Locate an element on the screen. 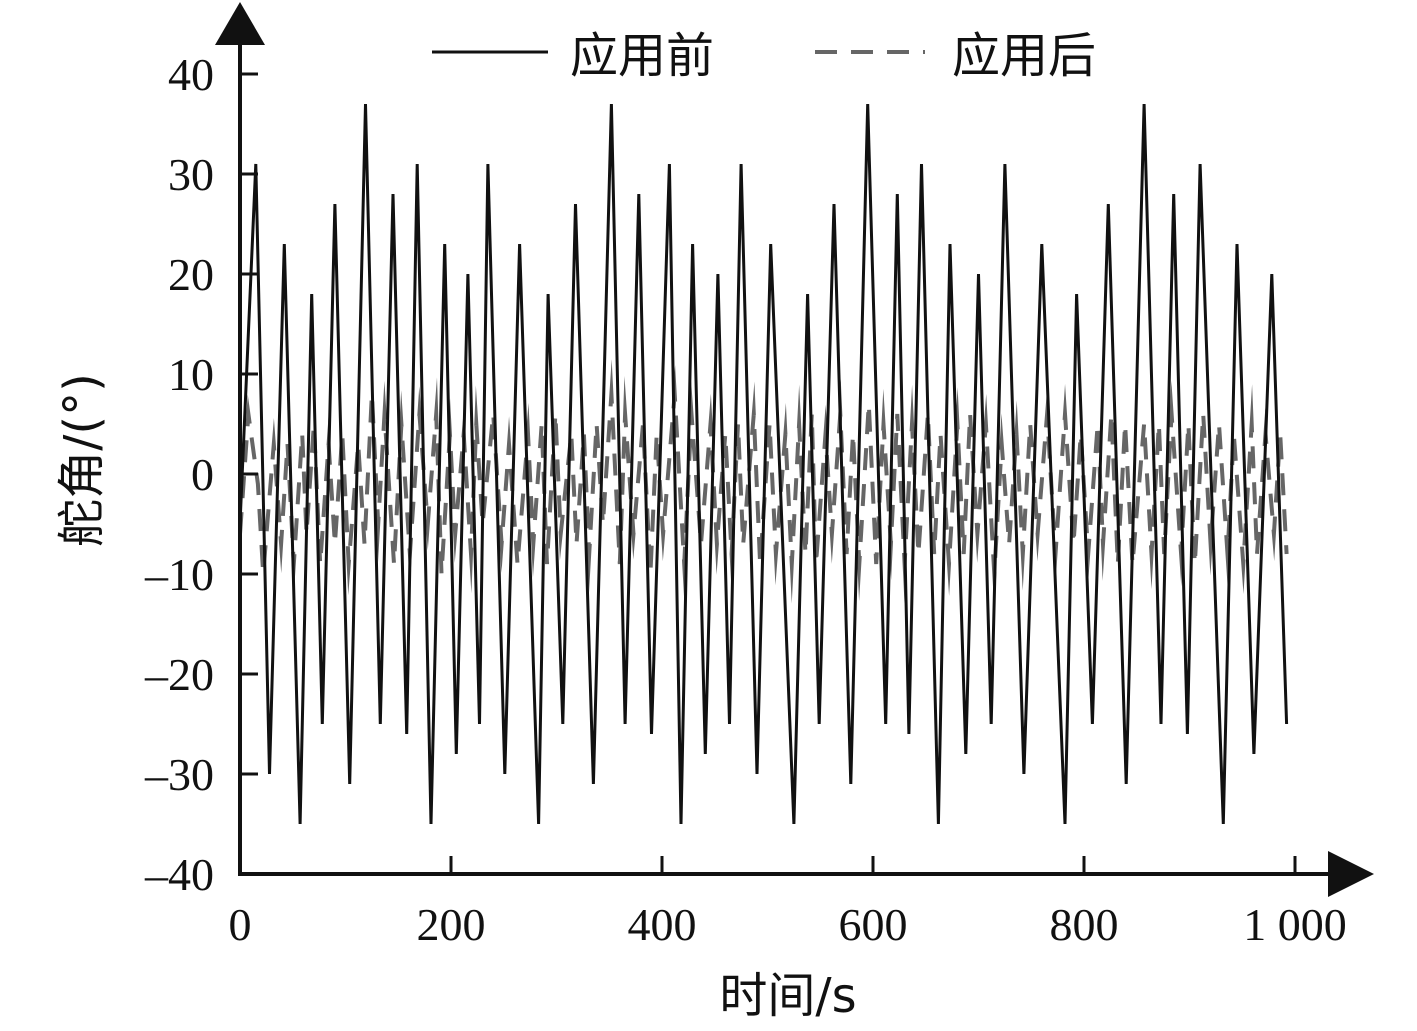 The height and width of the screenshot is (1031, 1417). y-ticks: –40 –30 –20 –10 0 10 20 30 40 is located at coordinates (201, 474).